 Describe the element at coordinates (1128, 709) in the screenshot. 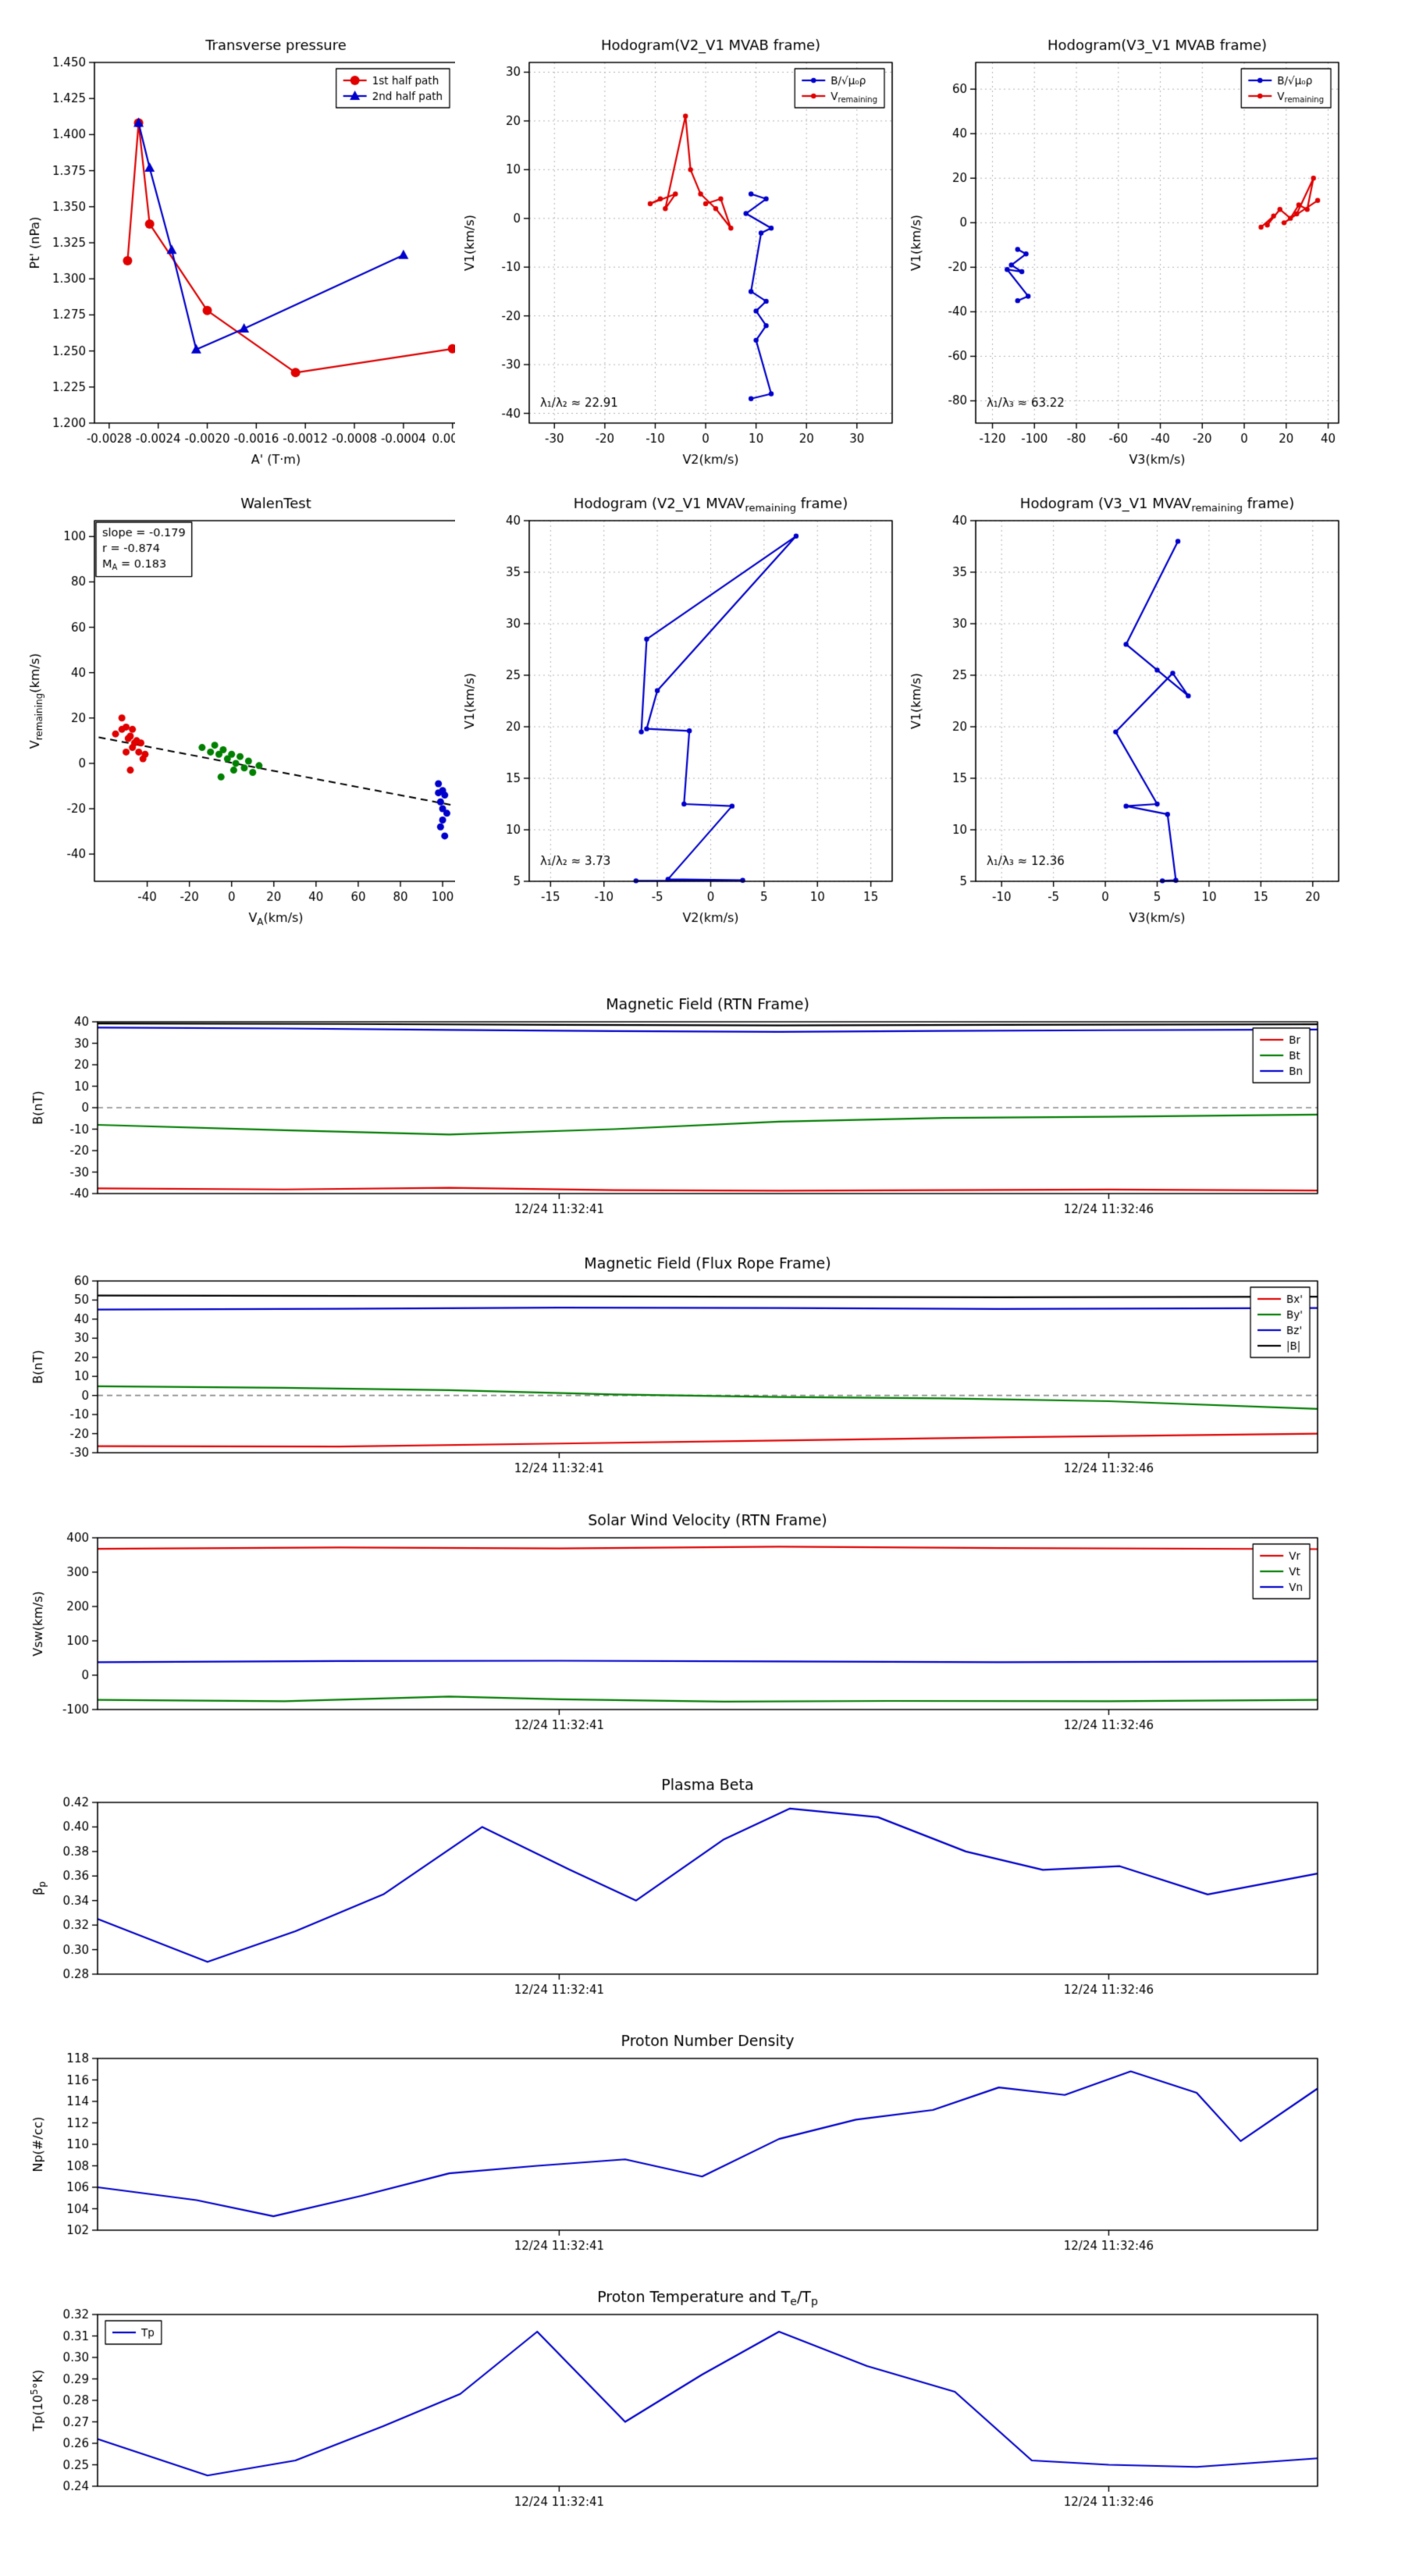

I see `hodogram-v3v1-mvav-plot` at that location.